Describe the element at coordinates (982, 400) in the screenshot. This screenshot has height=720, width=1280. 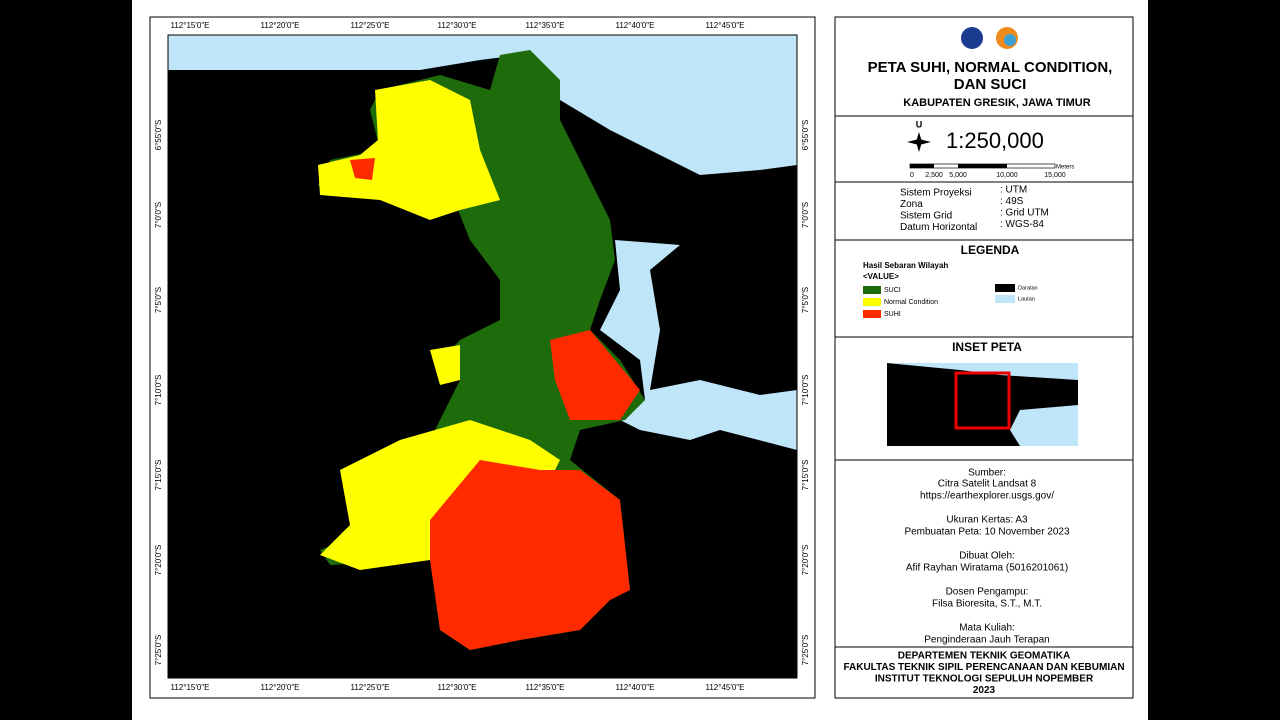
I see `inset-extent` at that location.